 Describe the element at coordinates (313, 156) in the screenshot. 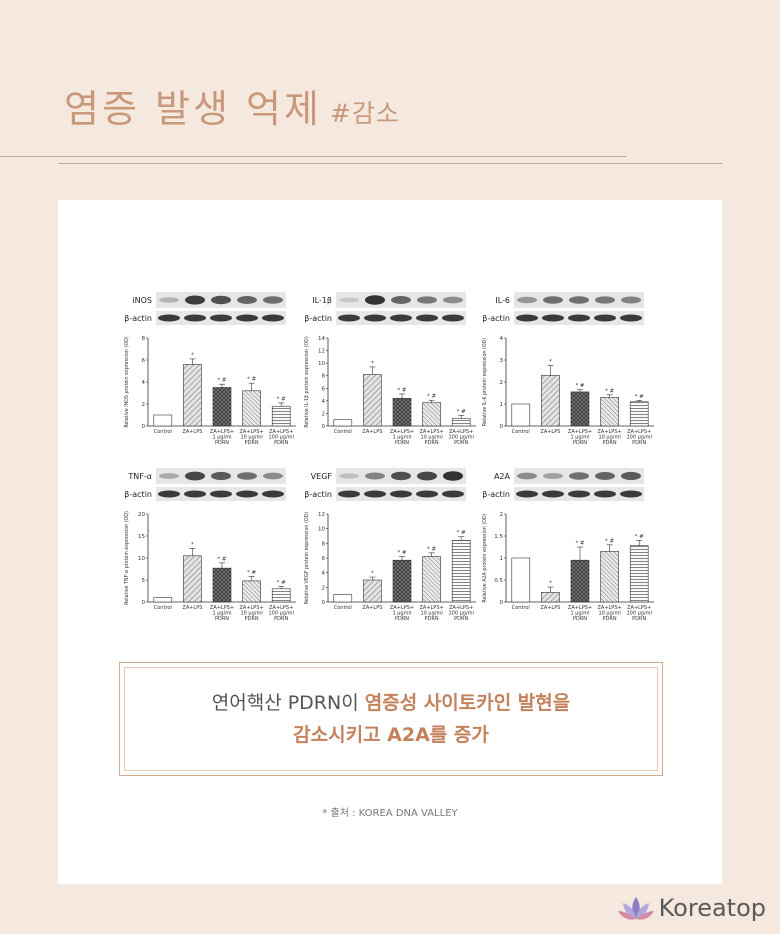

I see `divider-top` at that location.